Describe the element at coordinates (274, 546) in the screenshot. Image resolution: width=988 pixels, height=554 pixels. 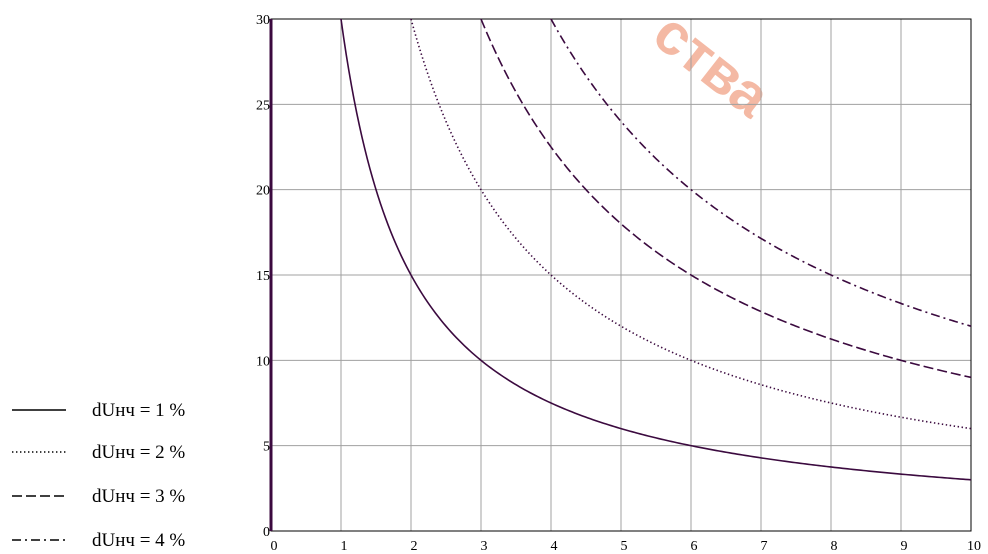
I see `x-tick-label: 0` at that location.